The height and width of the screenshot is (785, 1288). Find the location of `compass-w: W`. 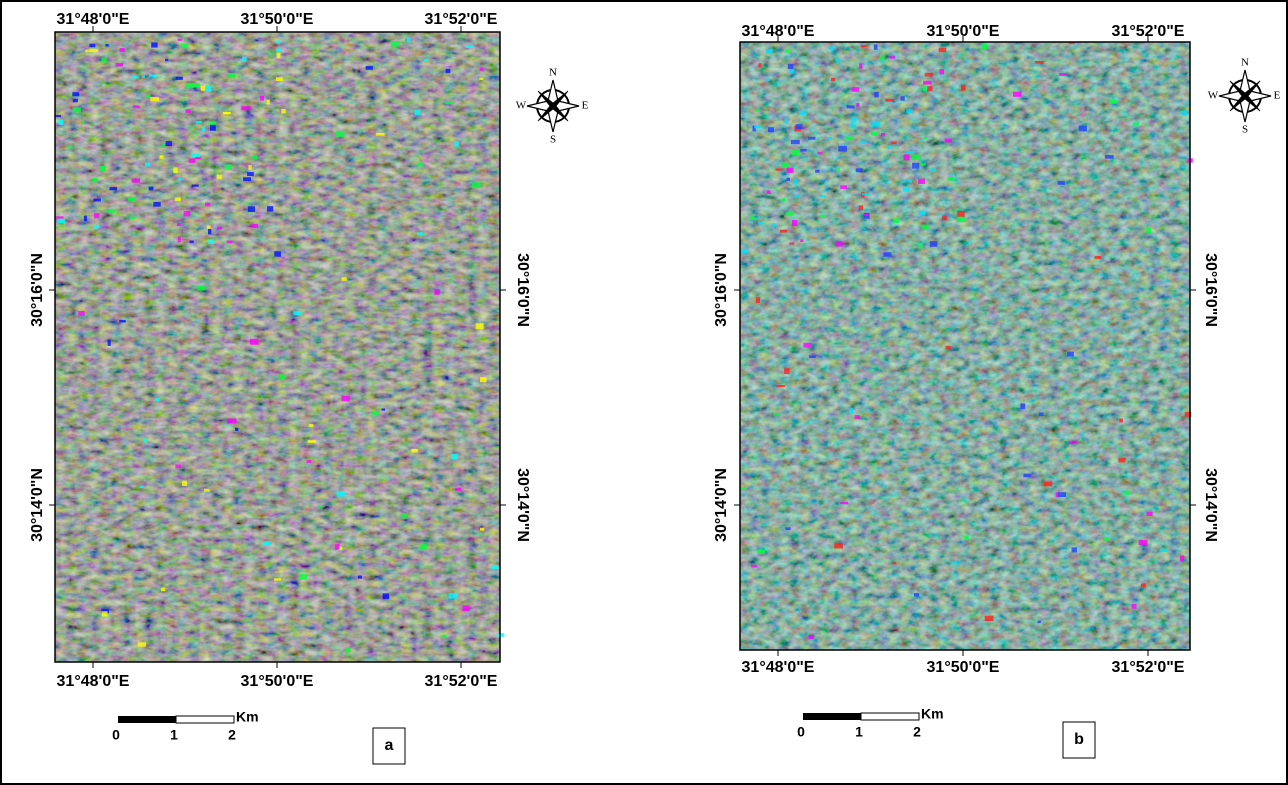

compass-w: W is located at coordinates (521, 106).